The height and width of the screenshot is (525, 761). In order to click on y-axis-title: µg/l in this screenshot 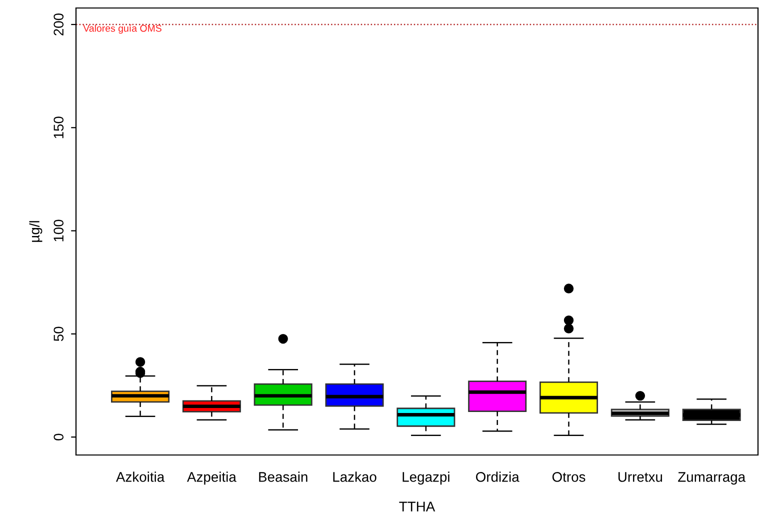, I will do `click(35, 231)`.